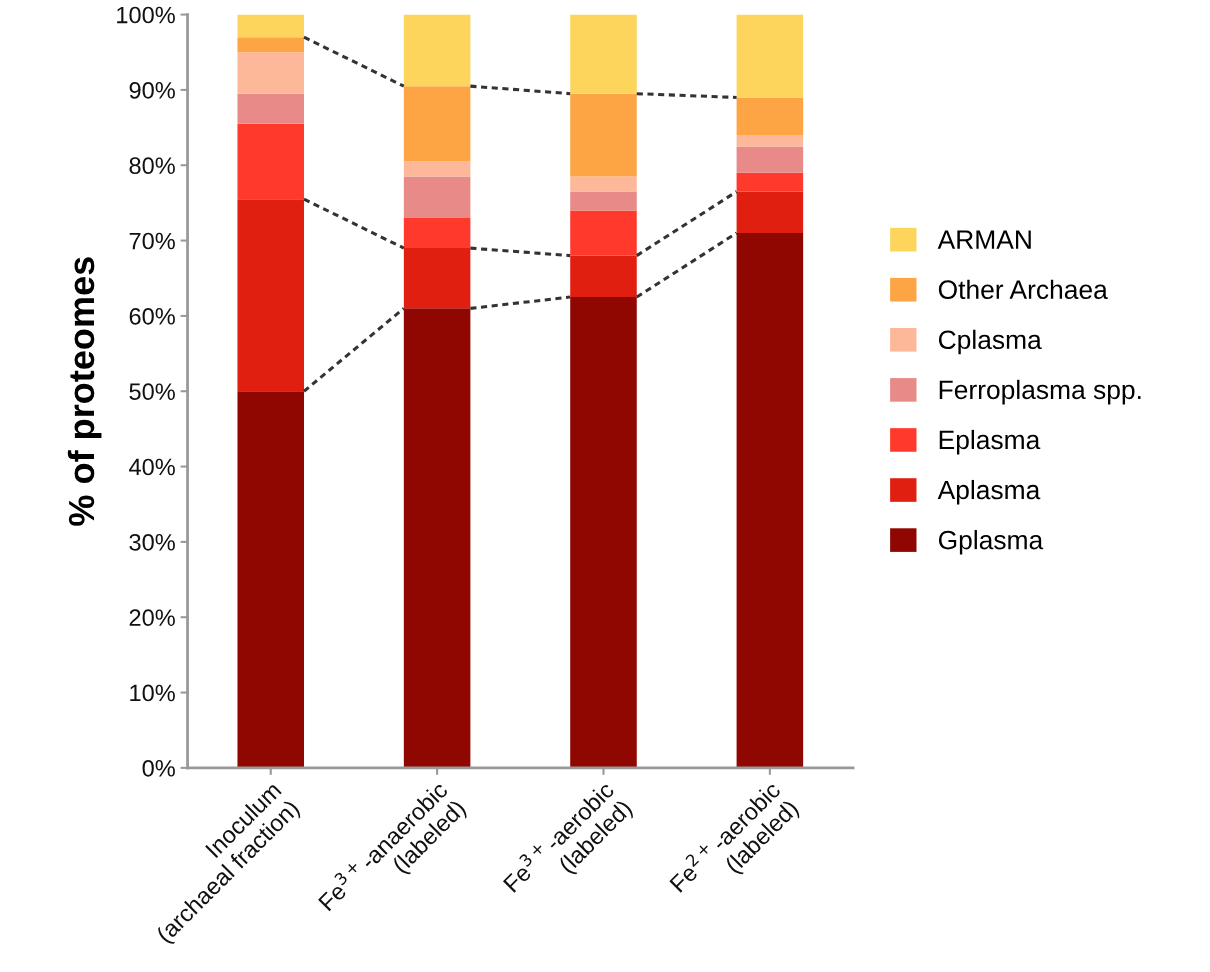  Describe the element at coordinates (158, 768) in the screenshot. I see `y-tick-label: 0%` at that location.